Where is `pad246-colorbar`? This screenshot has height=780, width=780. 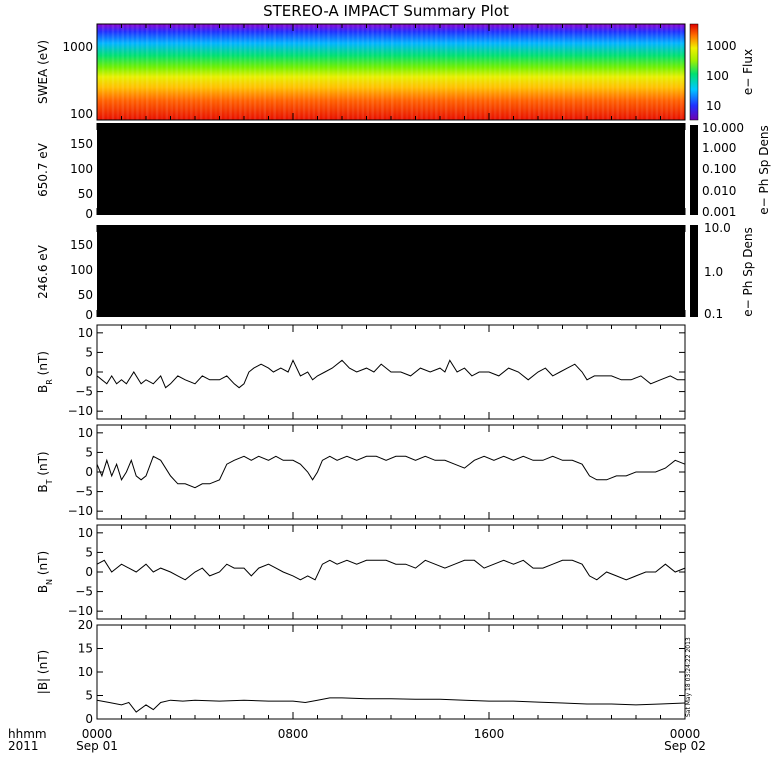
pad246-colorbar is located at coordinates (694, 271).